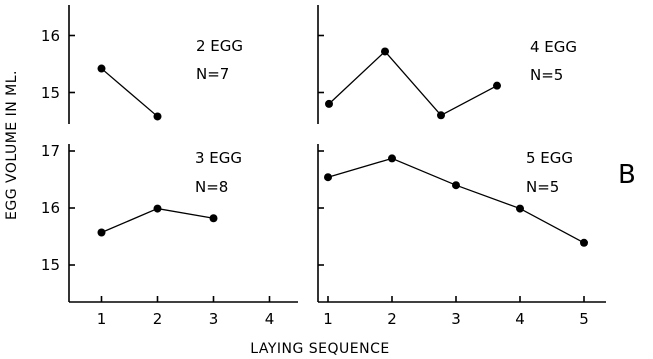  Describe the element at coordinates (50, 151) in the screenshot. I see `y-tick-label-bottom-17: 17` at that location.